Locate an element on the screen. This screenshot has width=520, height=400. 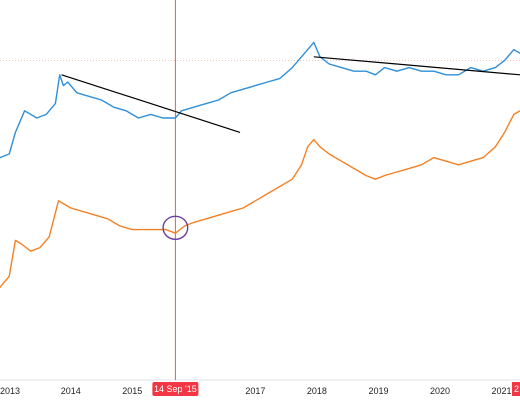
x-tick-label: 2015 is located at coordinates (132, 391).